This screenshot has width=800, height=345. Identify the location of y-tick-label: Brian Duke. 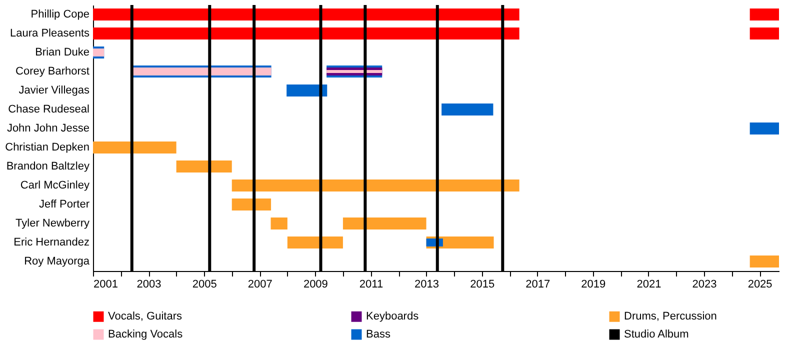
(62, 52).